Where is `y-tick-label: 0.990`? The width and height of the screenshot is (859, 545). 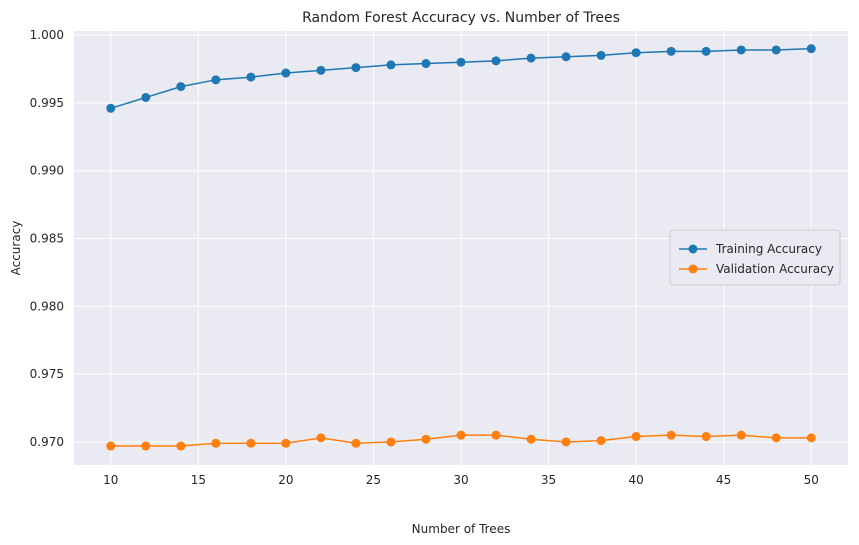 y-tick-label: 0.990 is located at coordinates (47, 171).